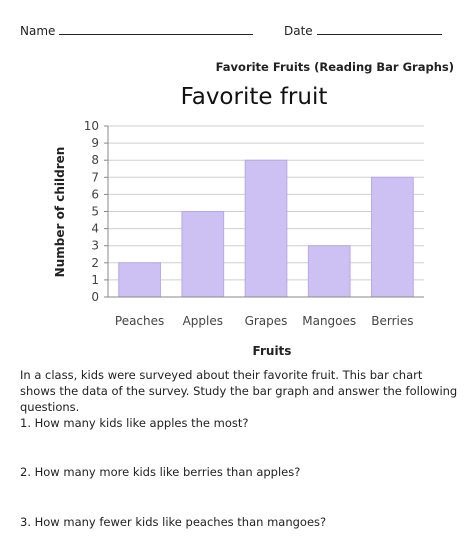 This screenshot has height=557, width=474. What do you see at coordinates (134, 423) in the screenshot?
I see `question-1: 1. How many kids like apples the most?` at bounding box center [134, 423].